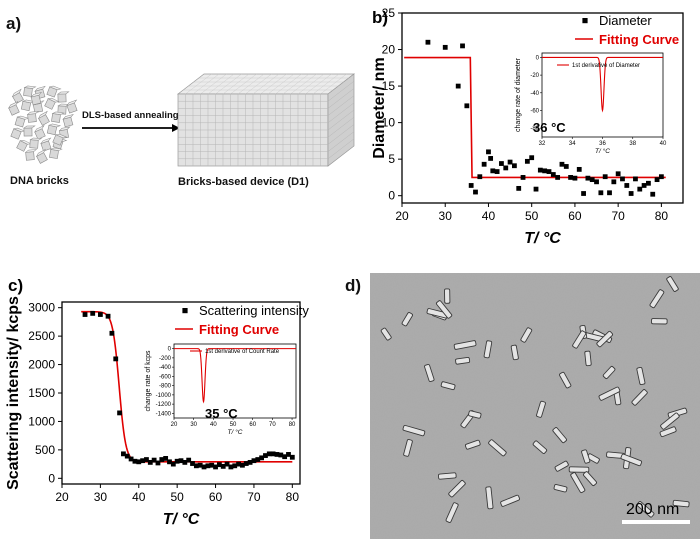 This screenshot has width=700, height=539. What do you see at coordinates (542, 144) in the screenshot?
I see `inset-x-tick-label: 32` at bounding box center [542, 144].